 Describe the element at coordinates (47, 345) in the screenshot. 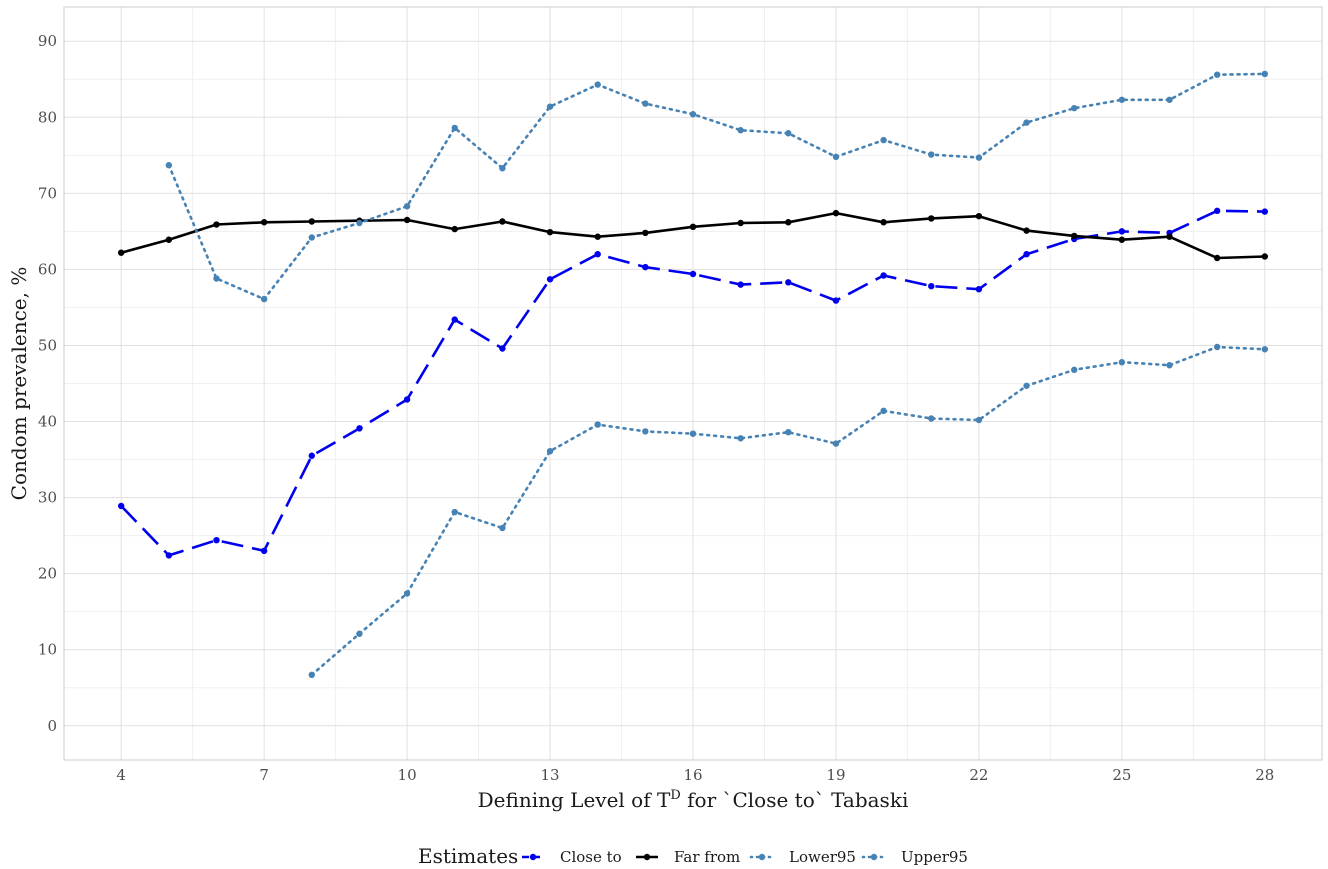

I see `y-tick-label: 50` at that location.